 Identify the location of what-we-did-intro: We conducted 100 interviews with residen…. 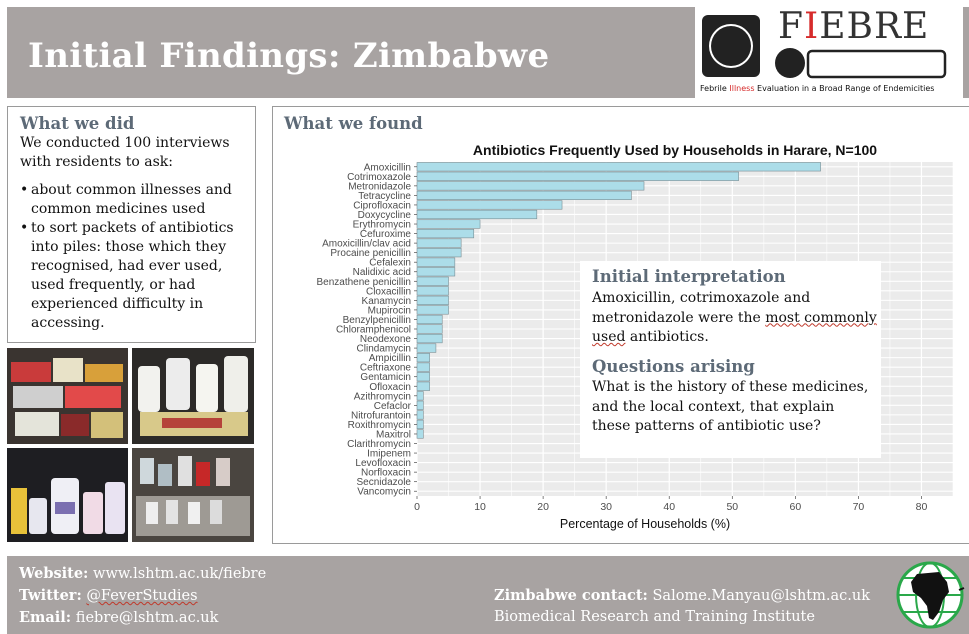
(125, 152).